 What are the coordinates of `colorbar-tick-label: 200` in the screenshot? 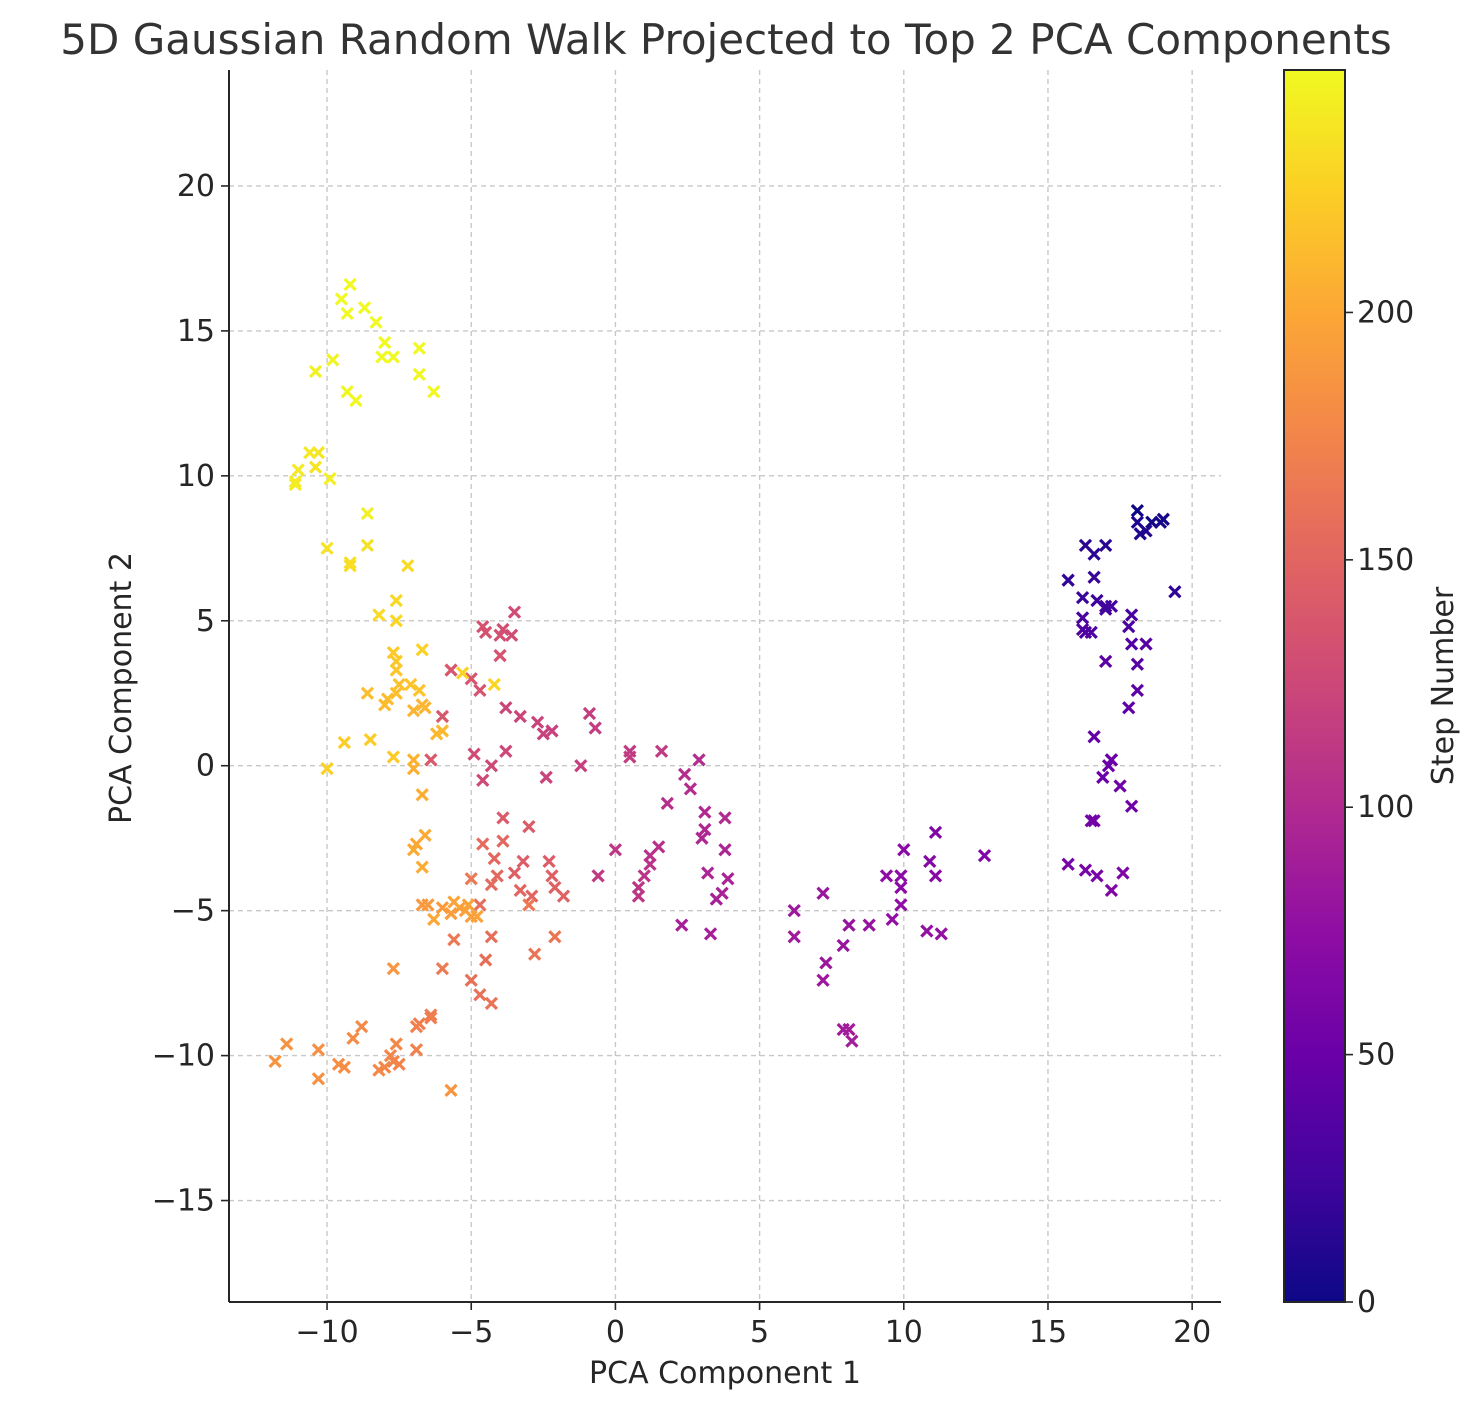 It's located at (1385, 312).